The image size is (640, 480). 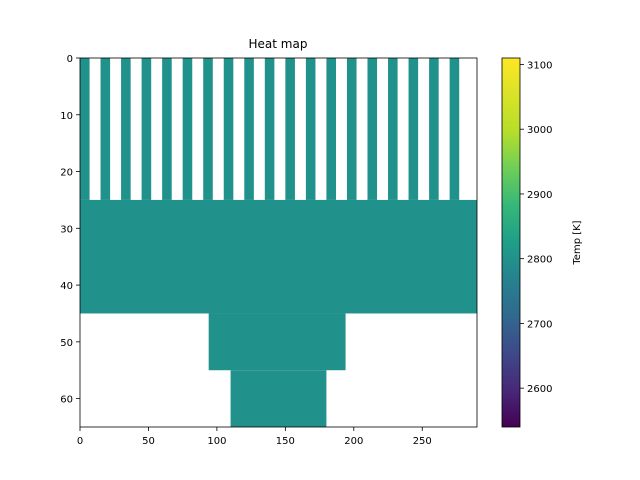 I want to click on colorbar: 2600 2700 2800 2900 3000 3100 Temp [K], so click(x=542, y=242).